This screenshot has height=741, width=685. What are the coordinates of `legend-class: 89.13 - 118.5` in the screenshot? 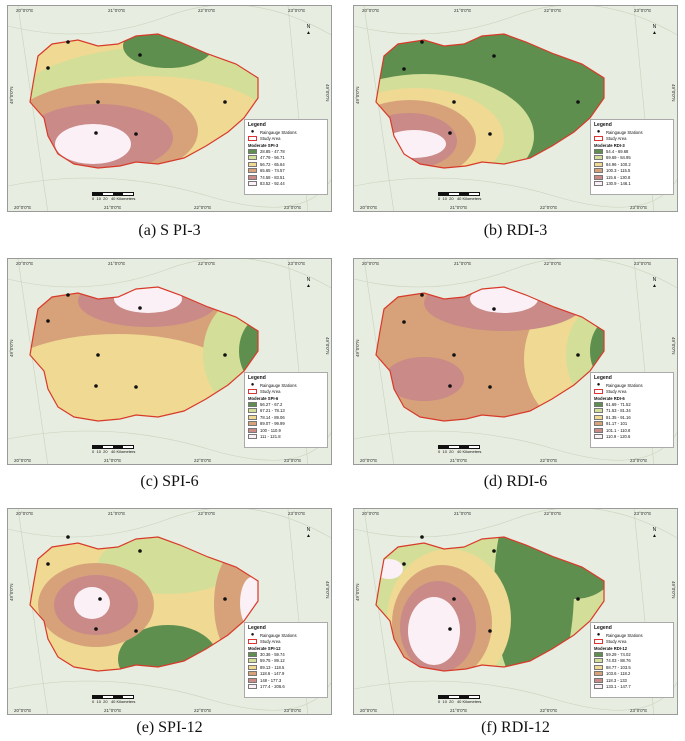 It's located at (272, 667).